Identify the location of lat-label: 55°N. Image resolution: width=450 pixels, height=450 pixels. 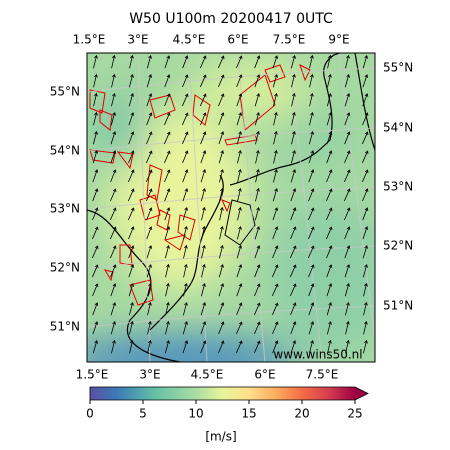
(398, 68).